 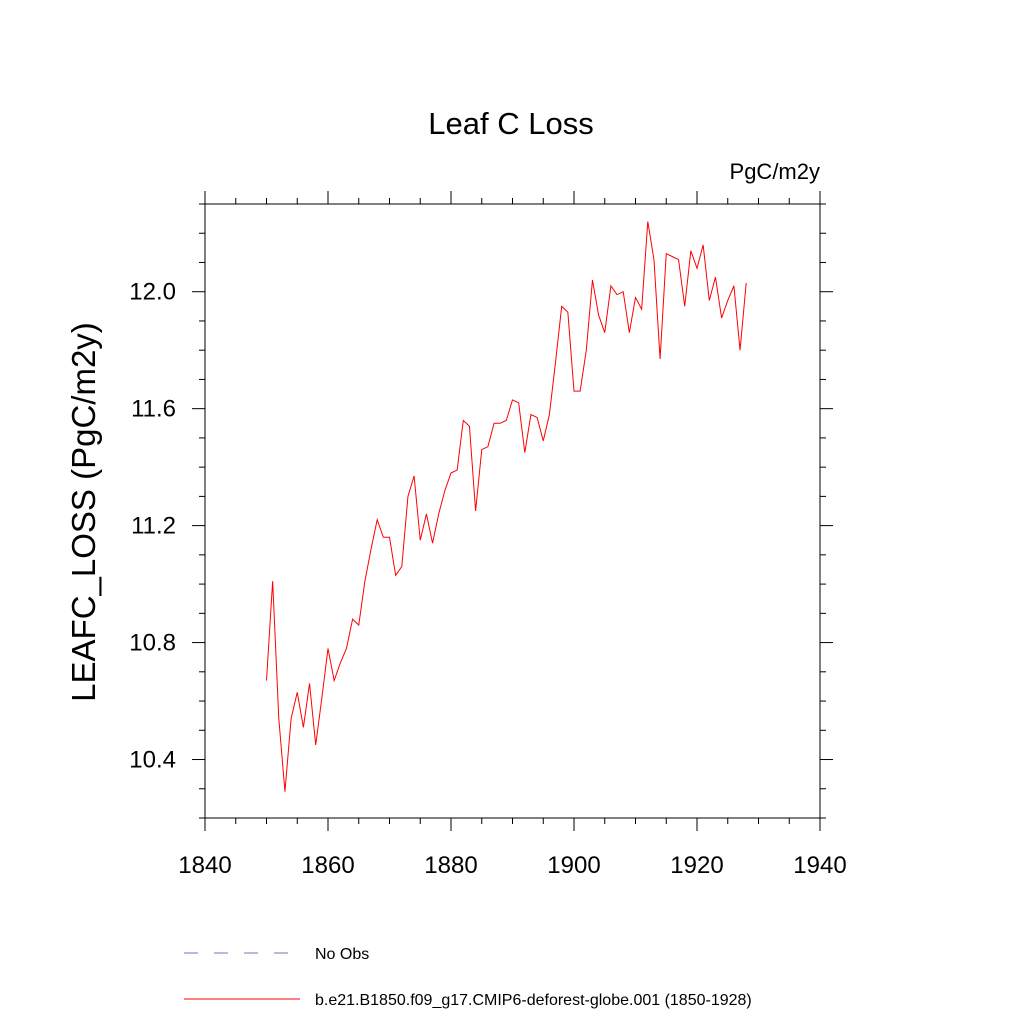 I want to click on x-tick-label: 1920, so click(x=696, y=865).